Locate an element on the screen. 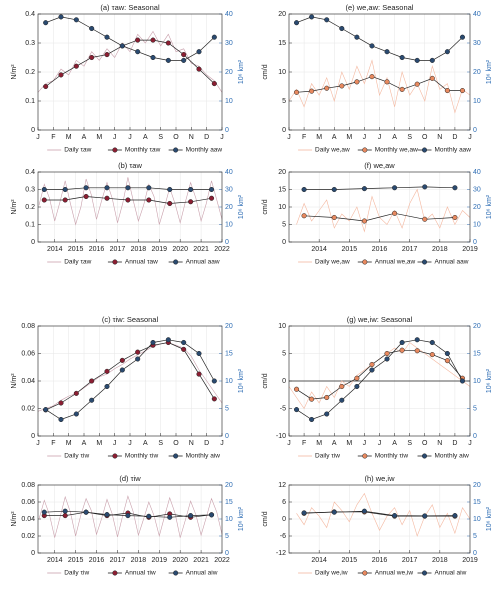 Image resolution: width=500 pixels, height=609 pixels. panel-title: (a) τaw: Seasonal is located at coordinates (130, 7).